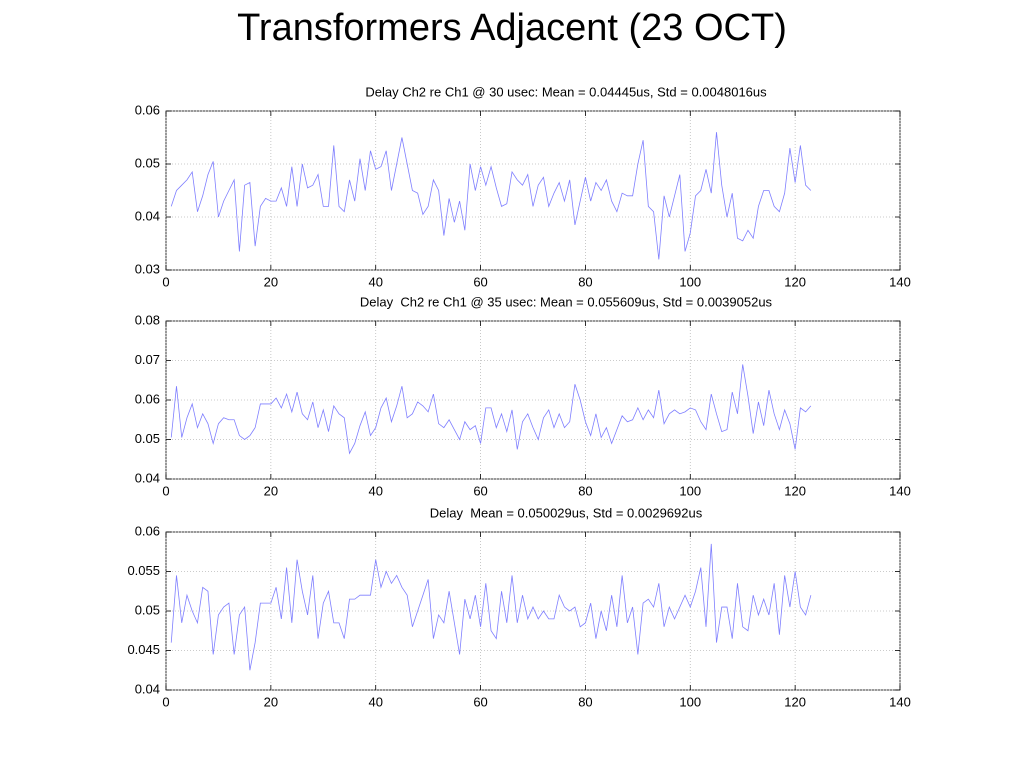  I want to click on y-tick-label: 0.03, so click(147, 268).